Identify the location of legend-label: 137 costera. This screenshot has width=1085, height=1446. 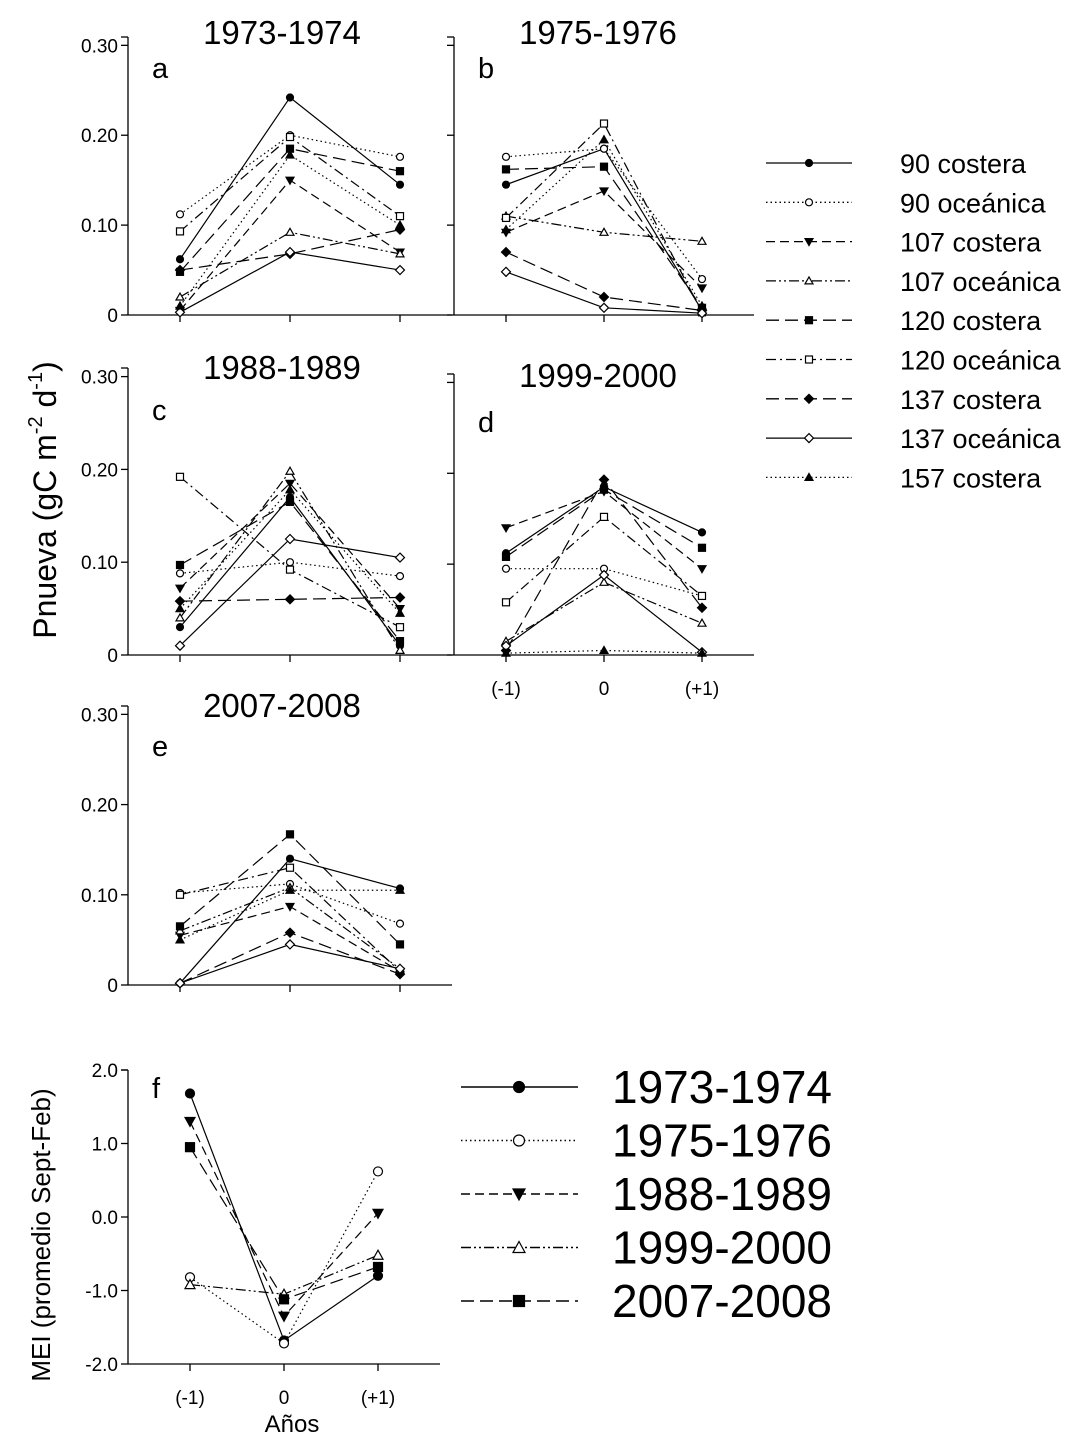
(971, 400).